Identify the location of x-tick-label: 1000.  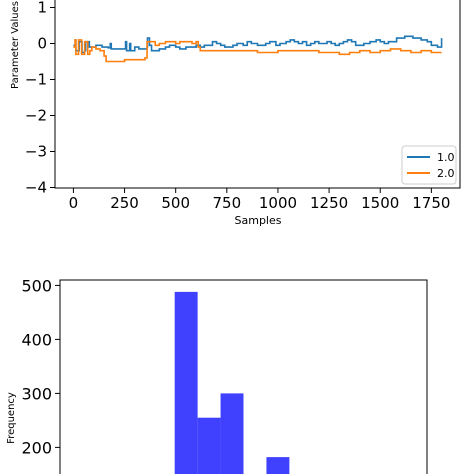
(278, 203).